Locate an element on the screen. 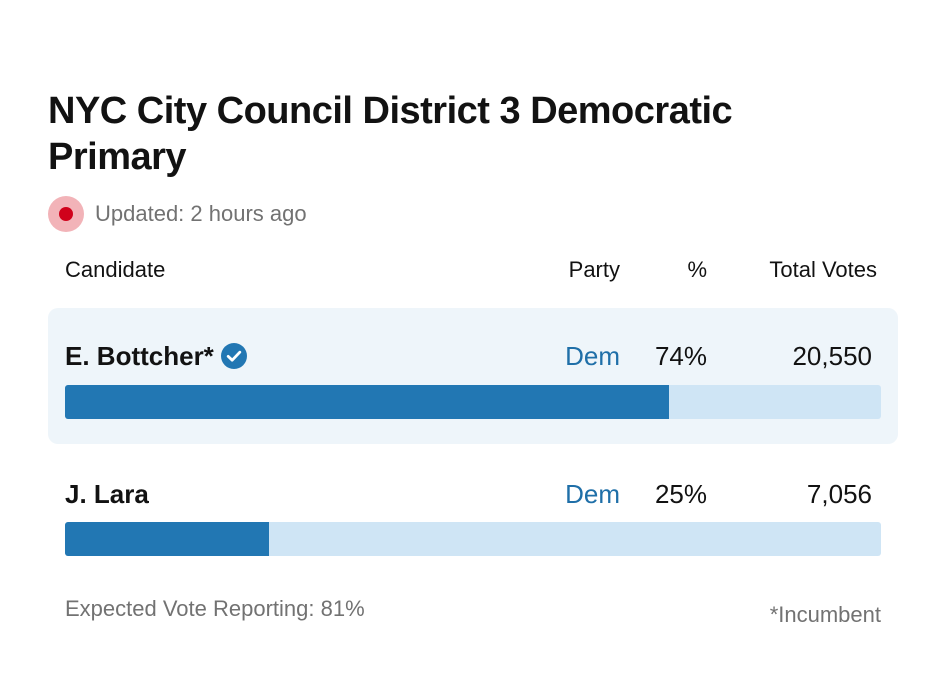 Image resolution: width=946 pixels, height=678 pixels. column-header-party: Party is located at coordinates (594, 269).